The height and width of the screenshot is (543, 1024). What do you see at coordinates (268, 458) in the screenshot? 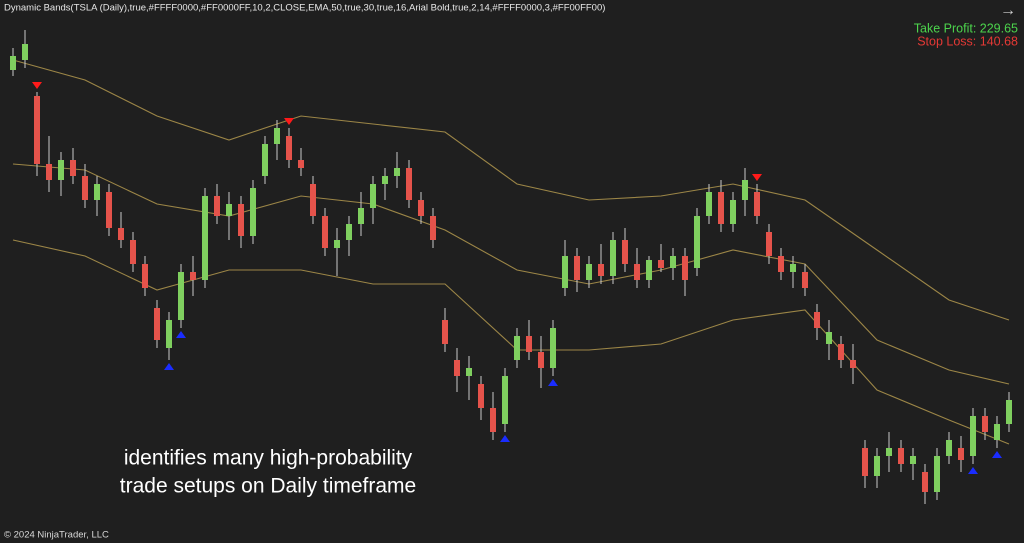
I see `caption-line: identifies many high-probability` at bounding box center [268, 458].